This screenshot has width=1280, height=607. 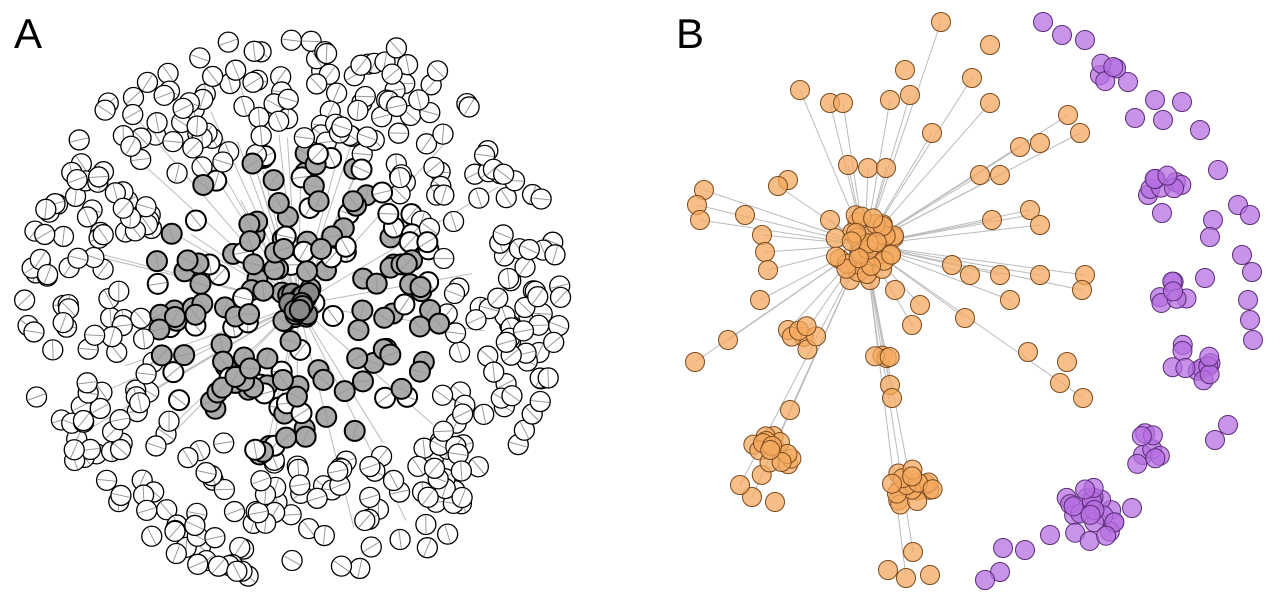 I want to click on edge, so click(x=340, y=374).